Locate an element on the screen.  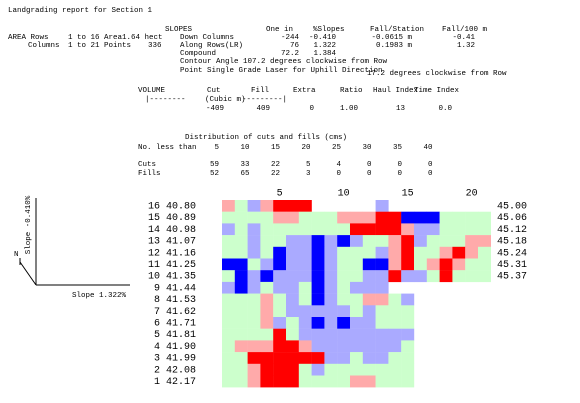
volume-header: Haul Index is located at coordinates (396, 91).